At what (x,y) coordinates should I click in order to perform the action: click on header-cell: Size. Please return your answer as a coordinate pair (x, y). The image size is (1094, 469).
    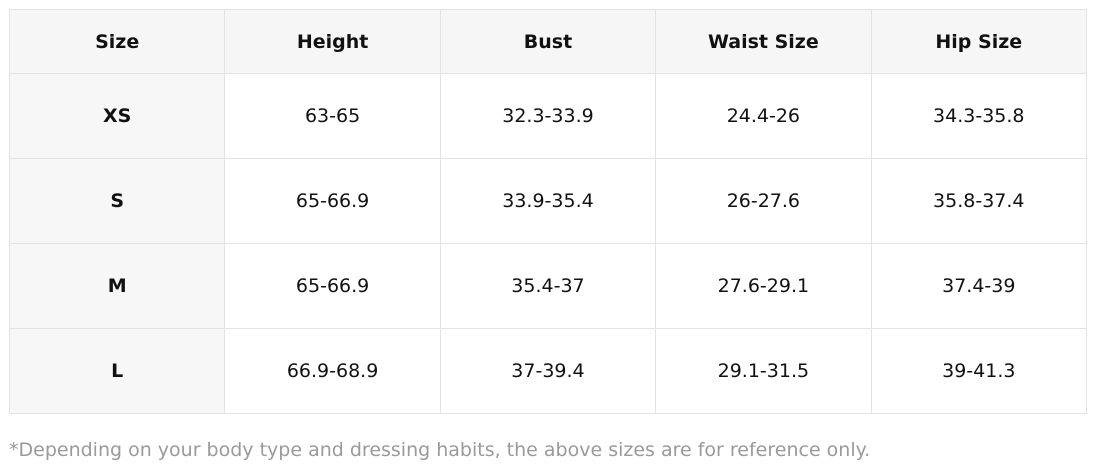
    Looking at the image, I should click on (117, 41).